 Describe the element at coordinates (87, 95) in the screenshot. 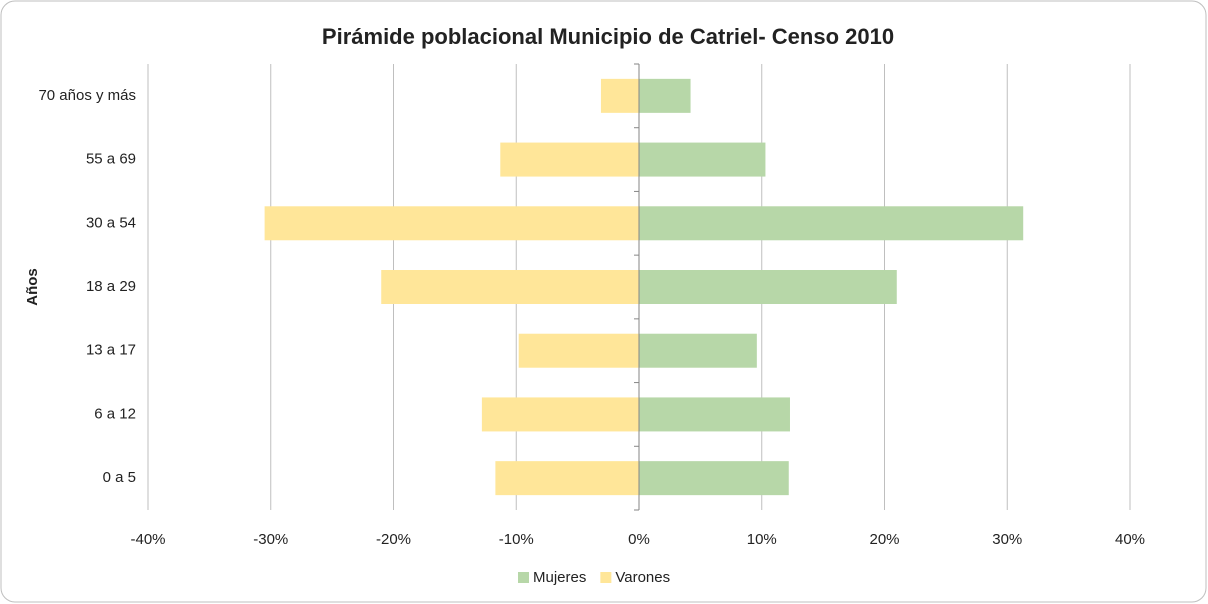

I see `y-tick-label: 70 años y más` at that location.